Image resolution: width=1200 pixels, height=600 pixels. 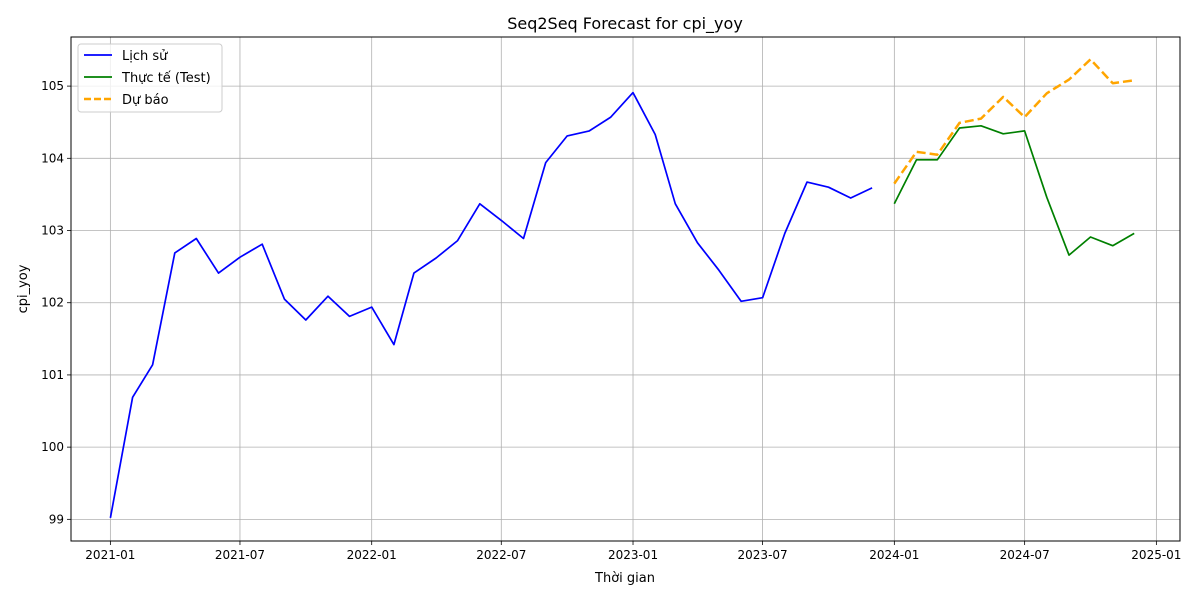 I want to click on y-tick-label: 104, so click(x=52, y=158).